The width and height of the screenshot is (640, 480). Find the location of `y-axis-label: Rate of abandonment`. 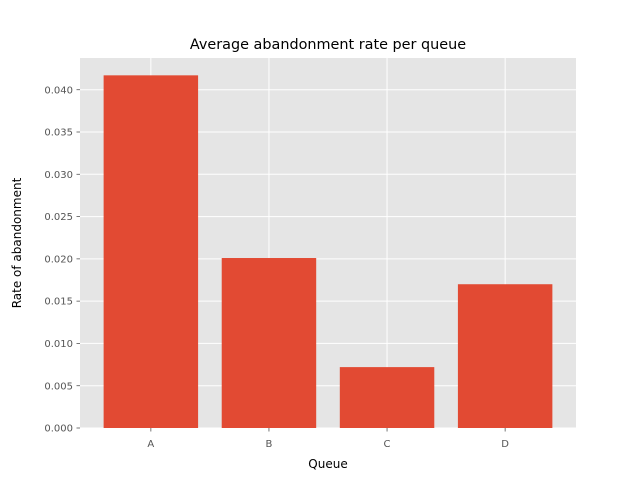

y-axis-label: Rate of abandonment is located at coordinates (17, 242).